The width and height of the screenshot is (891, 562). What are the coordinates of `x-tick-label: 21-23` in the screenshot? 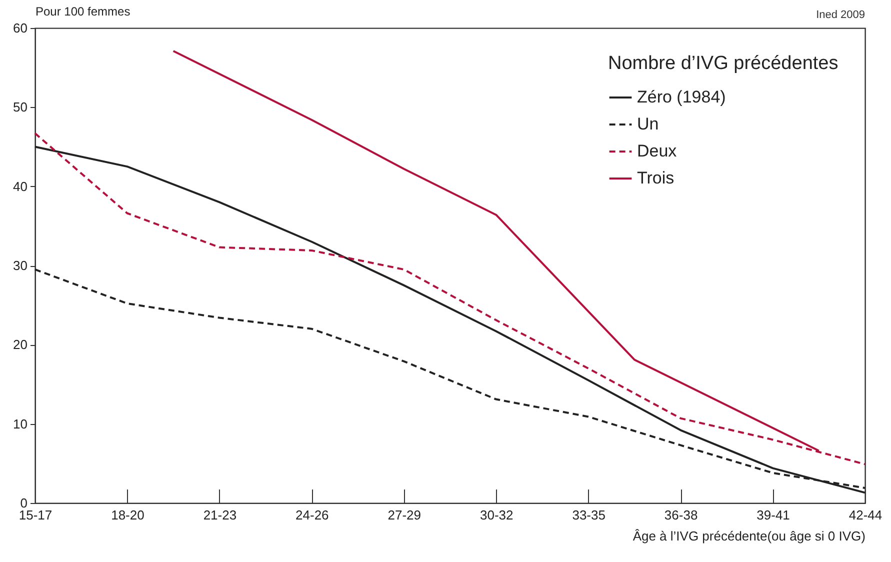 It's located at (220, 515).